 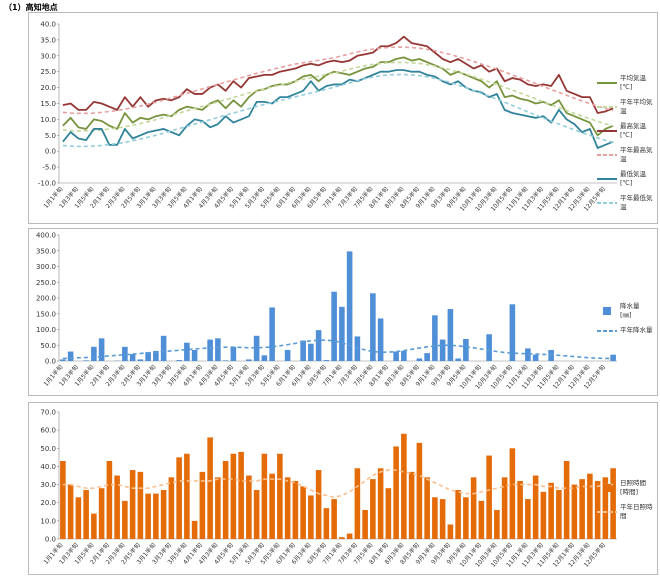 I want to click on legend-item: 平年日照時間, so click(x=627, y=512).